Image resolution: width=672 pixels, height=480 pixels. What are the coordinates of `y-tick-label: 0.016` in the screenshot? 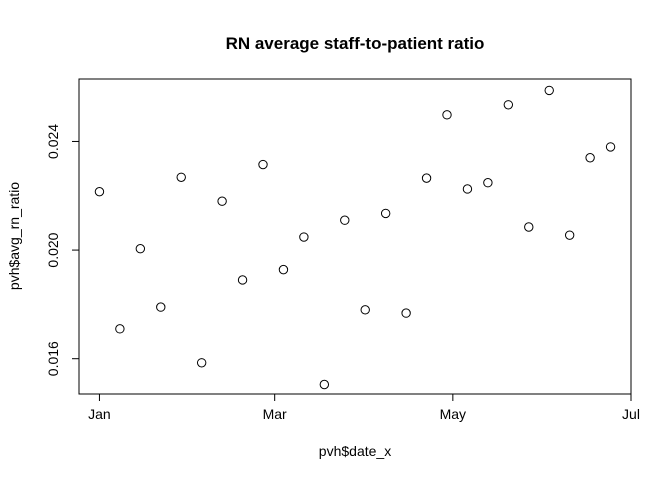 It's located at (53, 358).